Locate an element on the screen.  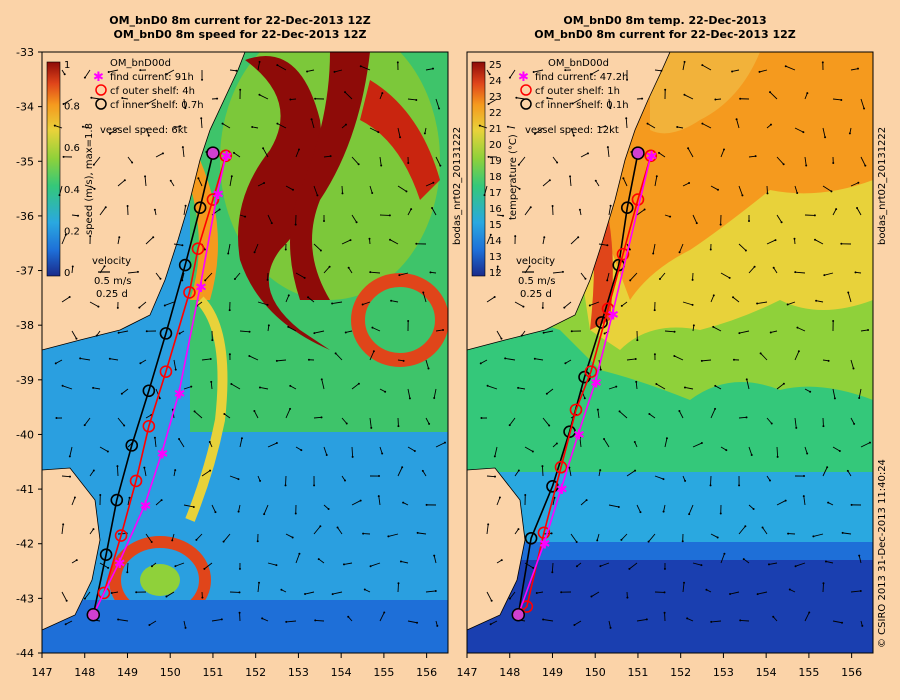
lat-tick-label: -35 is located at coordinates (25, 161).